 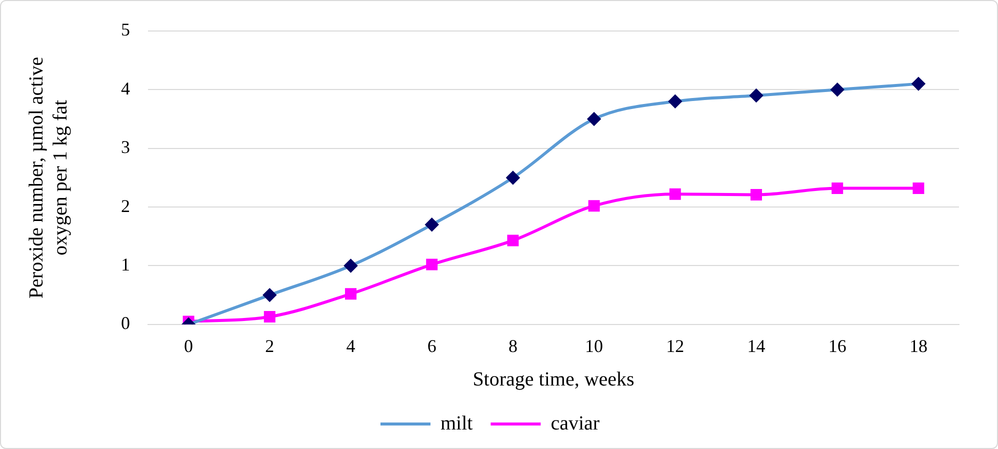 What do you see at coordinates (60, 178) in the screenshot?
I see `text: oxygen per 1 kg fat` at bounding box center [60, 178].